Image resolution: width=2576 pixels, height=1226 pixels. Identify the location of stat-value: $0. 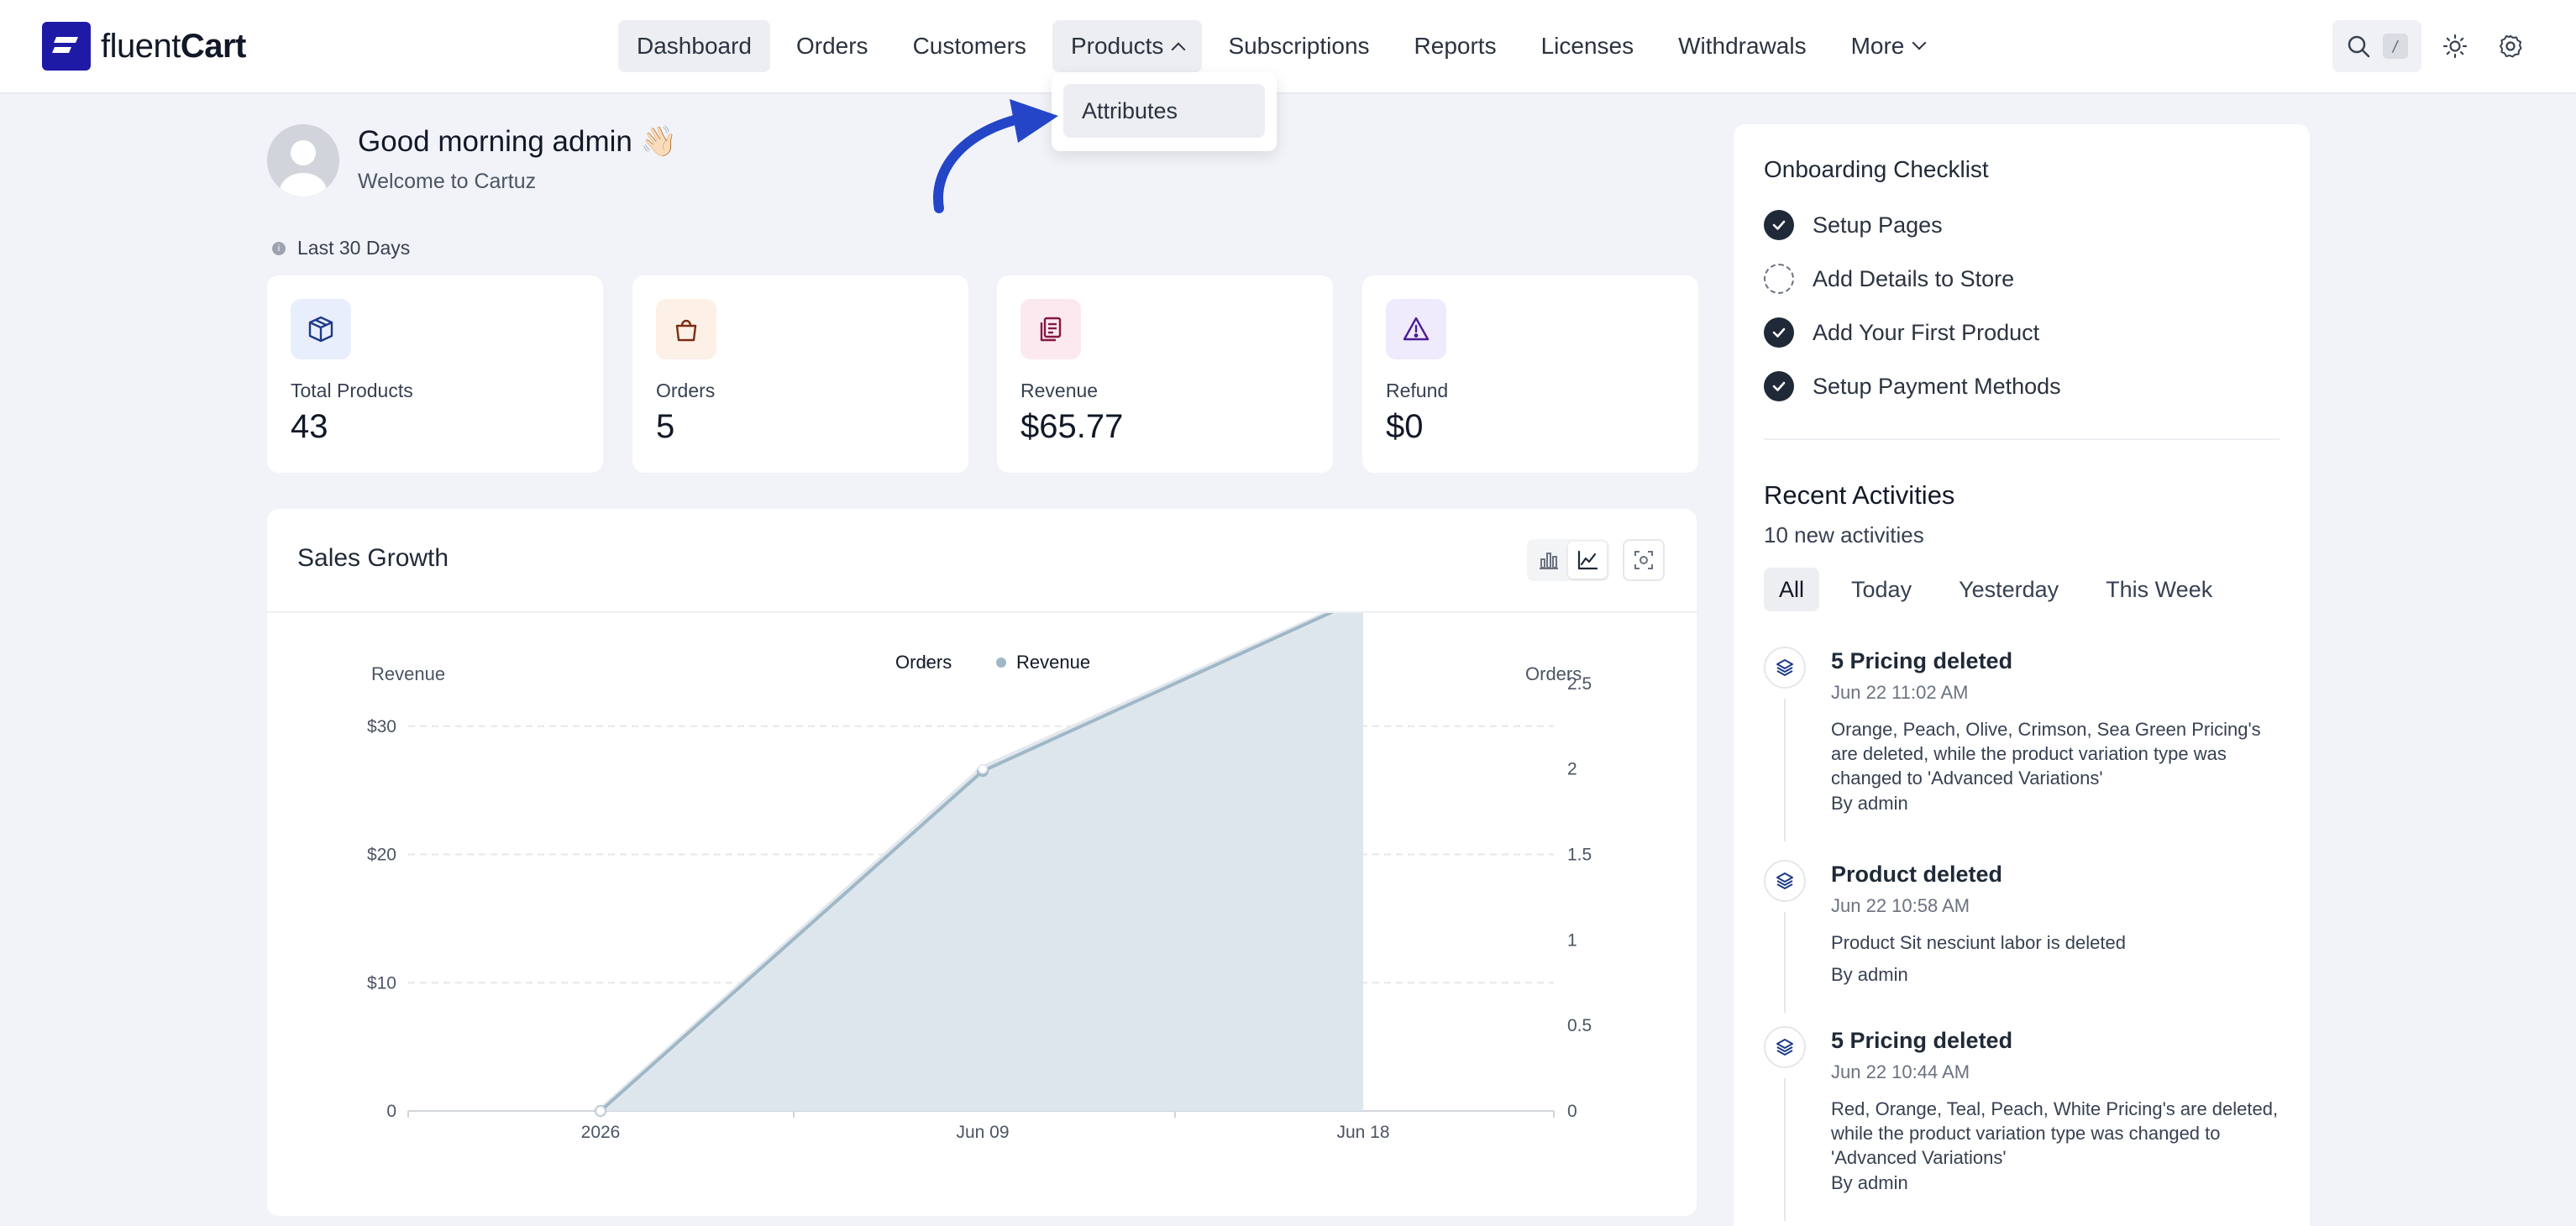
(1405, 426).